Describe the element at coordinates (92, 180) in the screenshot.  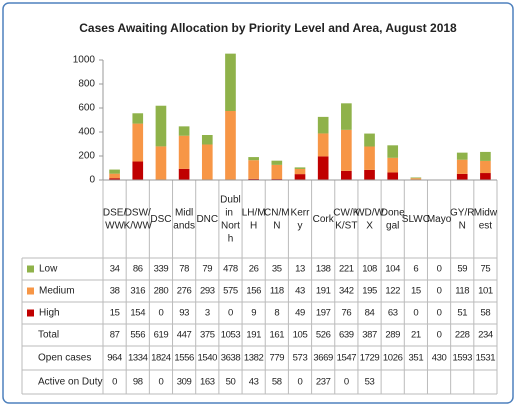
I see `y-tick-label: 0` at that location.